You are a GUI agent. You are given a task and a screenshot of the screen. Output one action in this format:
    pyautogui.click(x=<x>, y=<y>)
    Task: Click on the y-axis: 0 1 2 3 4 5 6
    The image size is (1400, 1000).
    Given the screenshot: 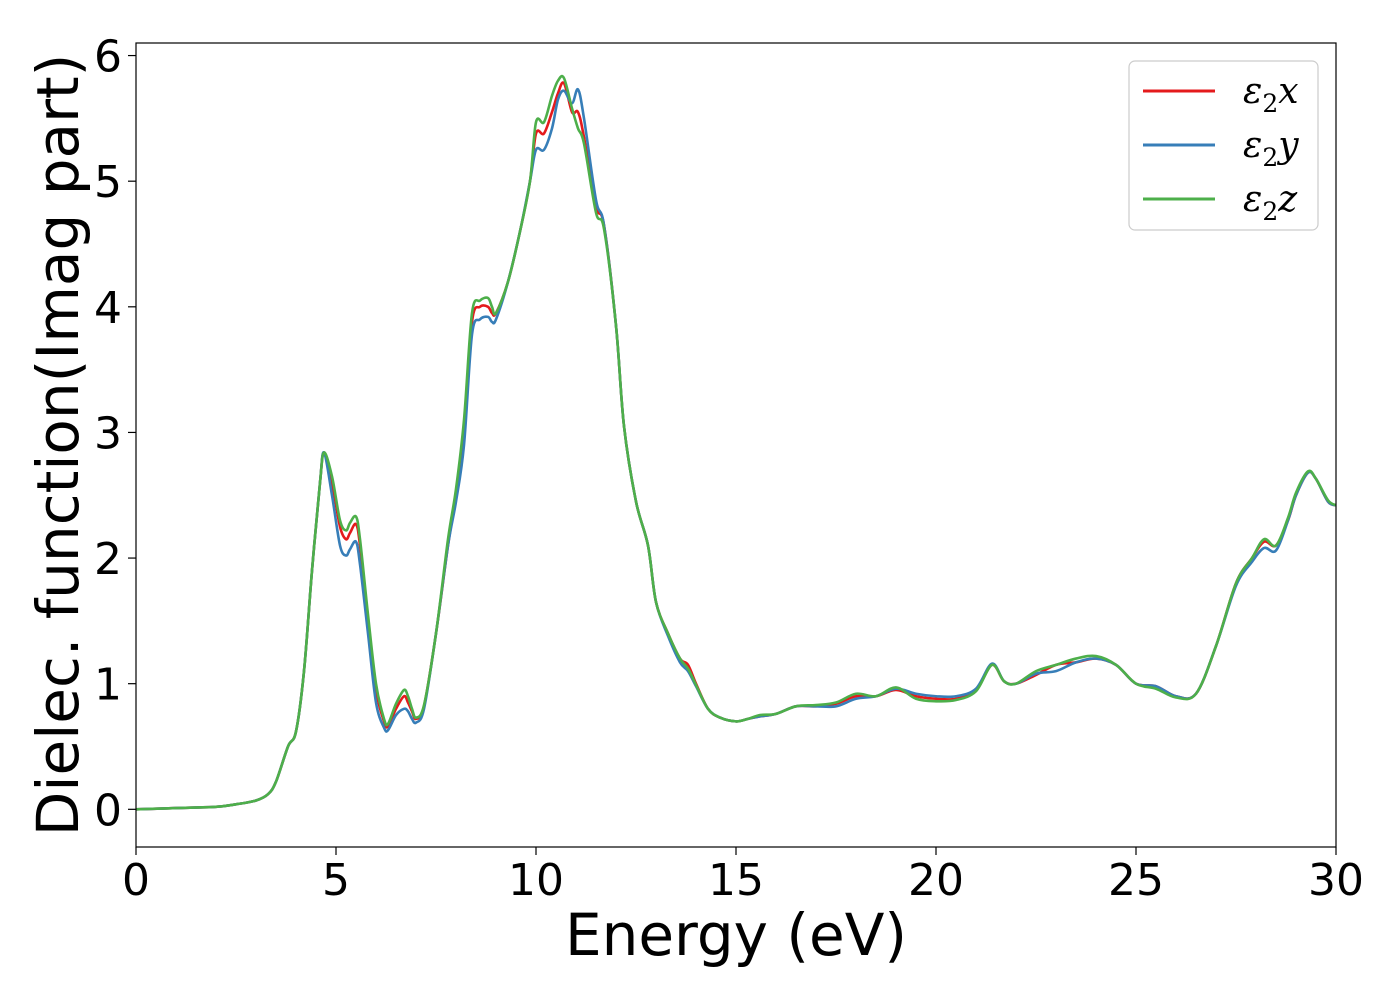 What is the action you would take?
    pyautogui.click(x=115, y=434)
    